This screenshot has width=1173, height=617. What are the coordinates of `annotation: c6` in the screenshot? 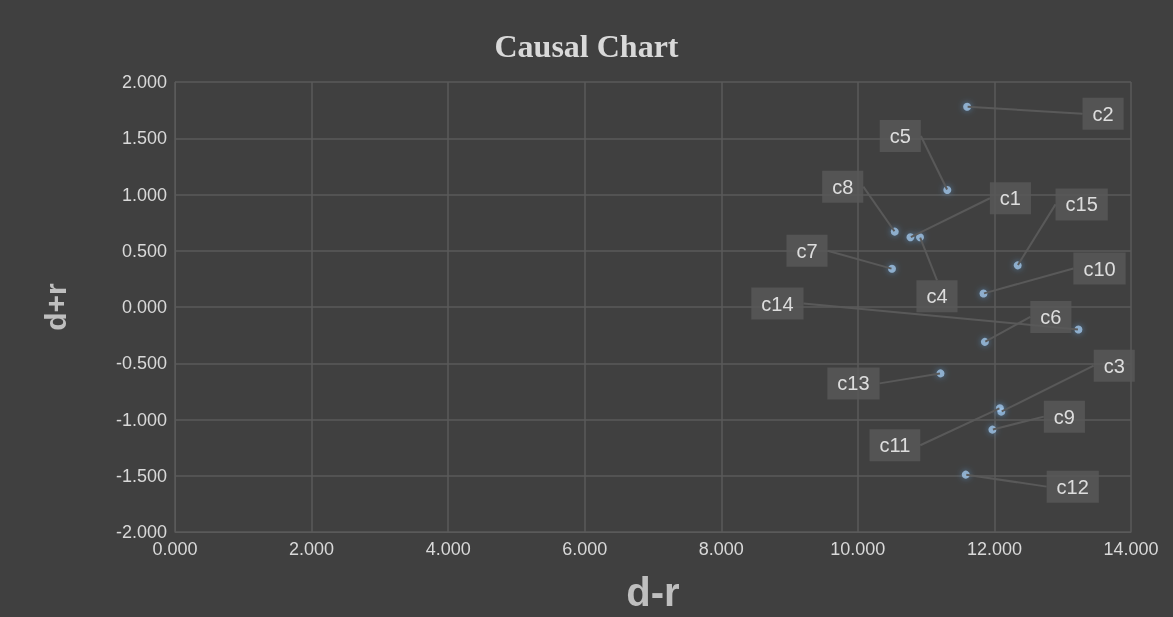 It's located at (1051, 316).